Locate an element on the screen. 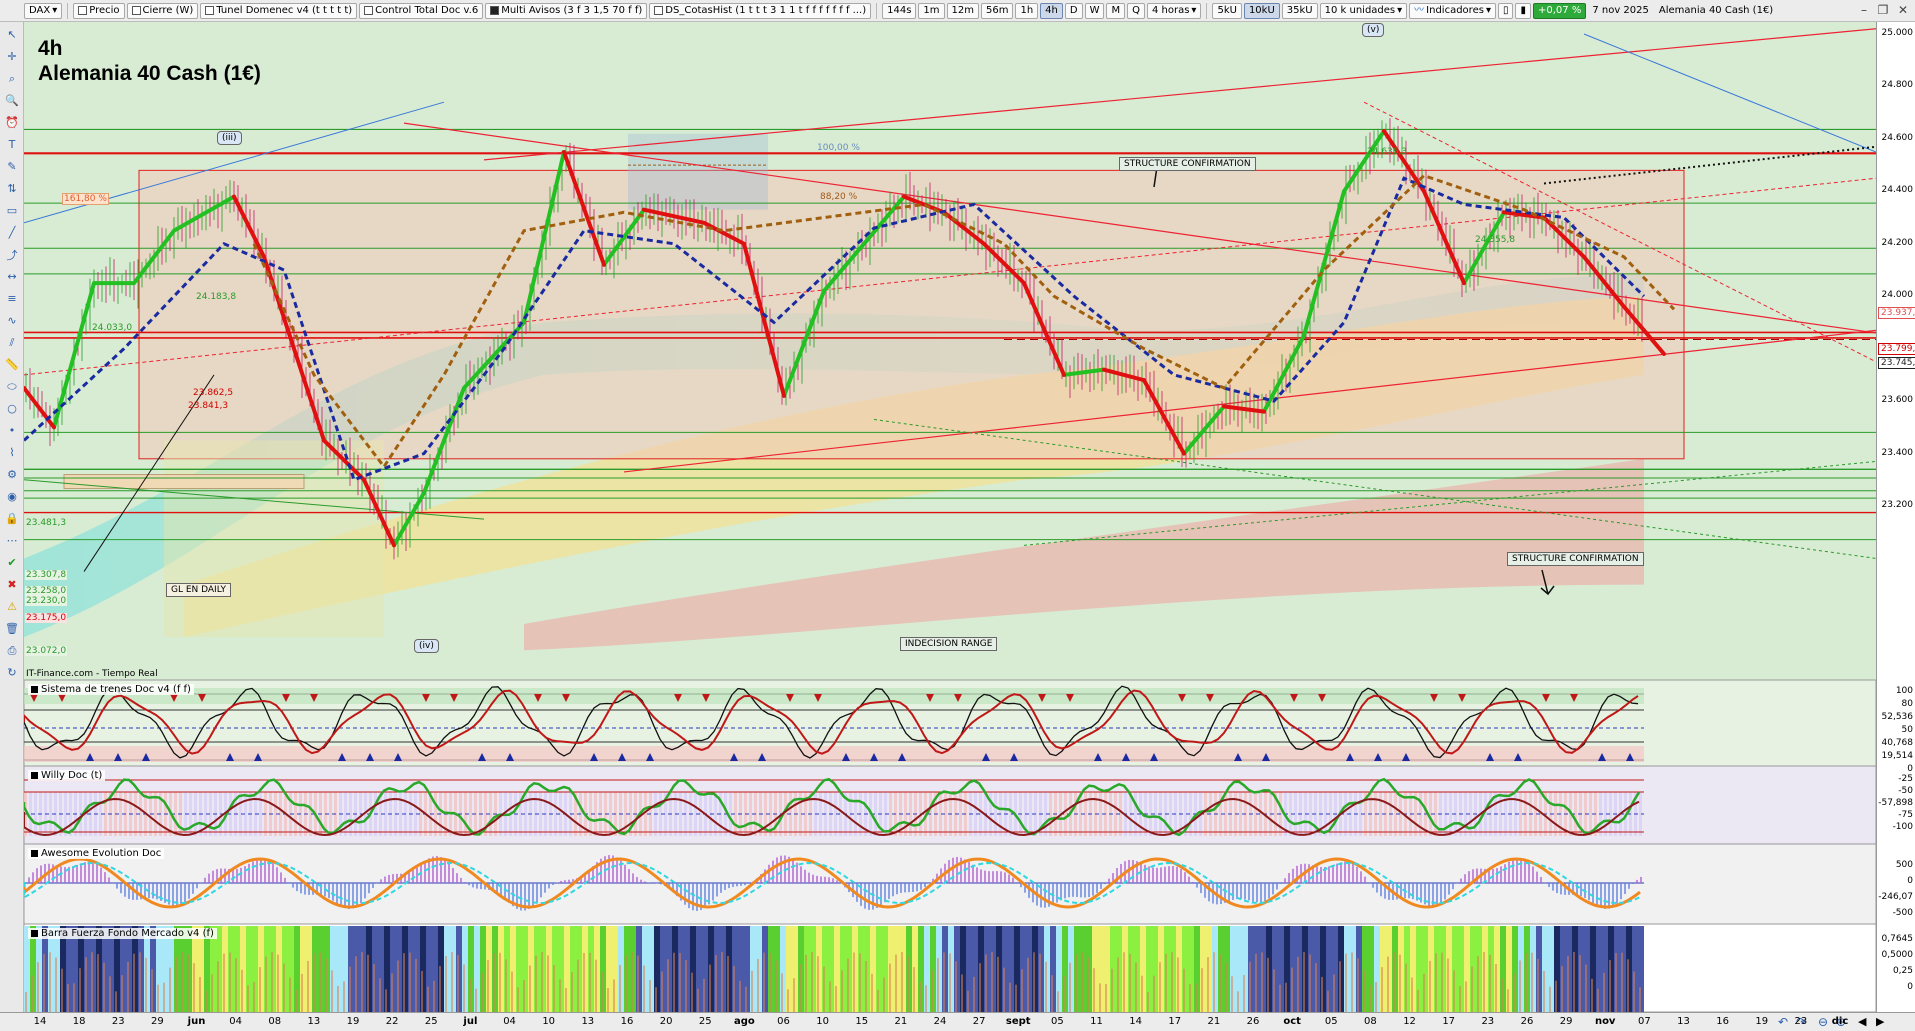  wave-label-v: (v) is located at coordinates (1373, 30).